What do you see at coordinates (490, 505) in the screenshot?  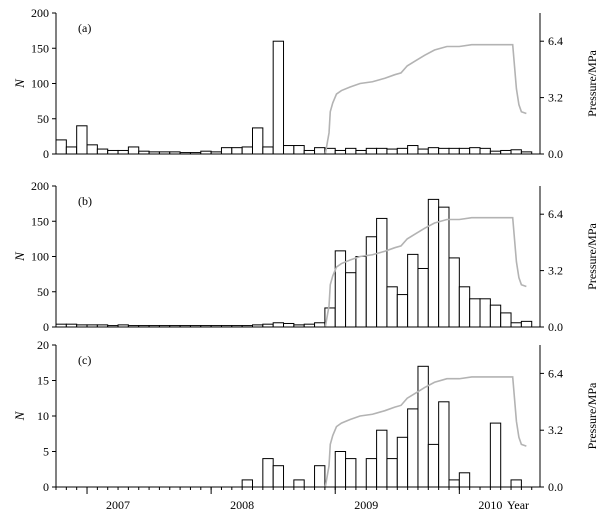 I see `x-tick-label: 2010` at bounding box center [490, 505].